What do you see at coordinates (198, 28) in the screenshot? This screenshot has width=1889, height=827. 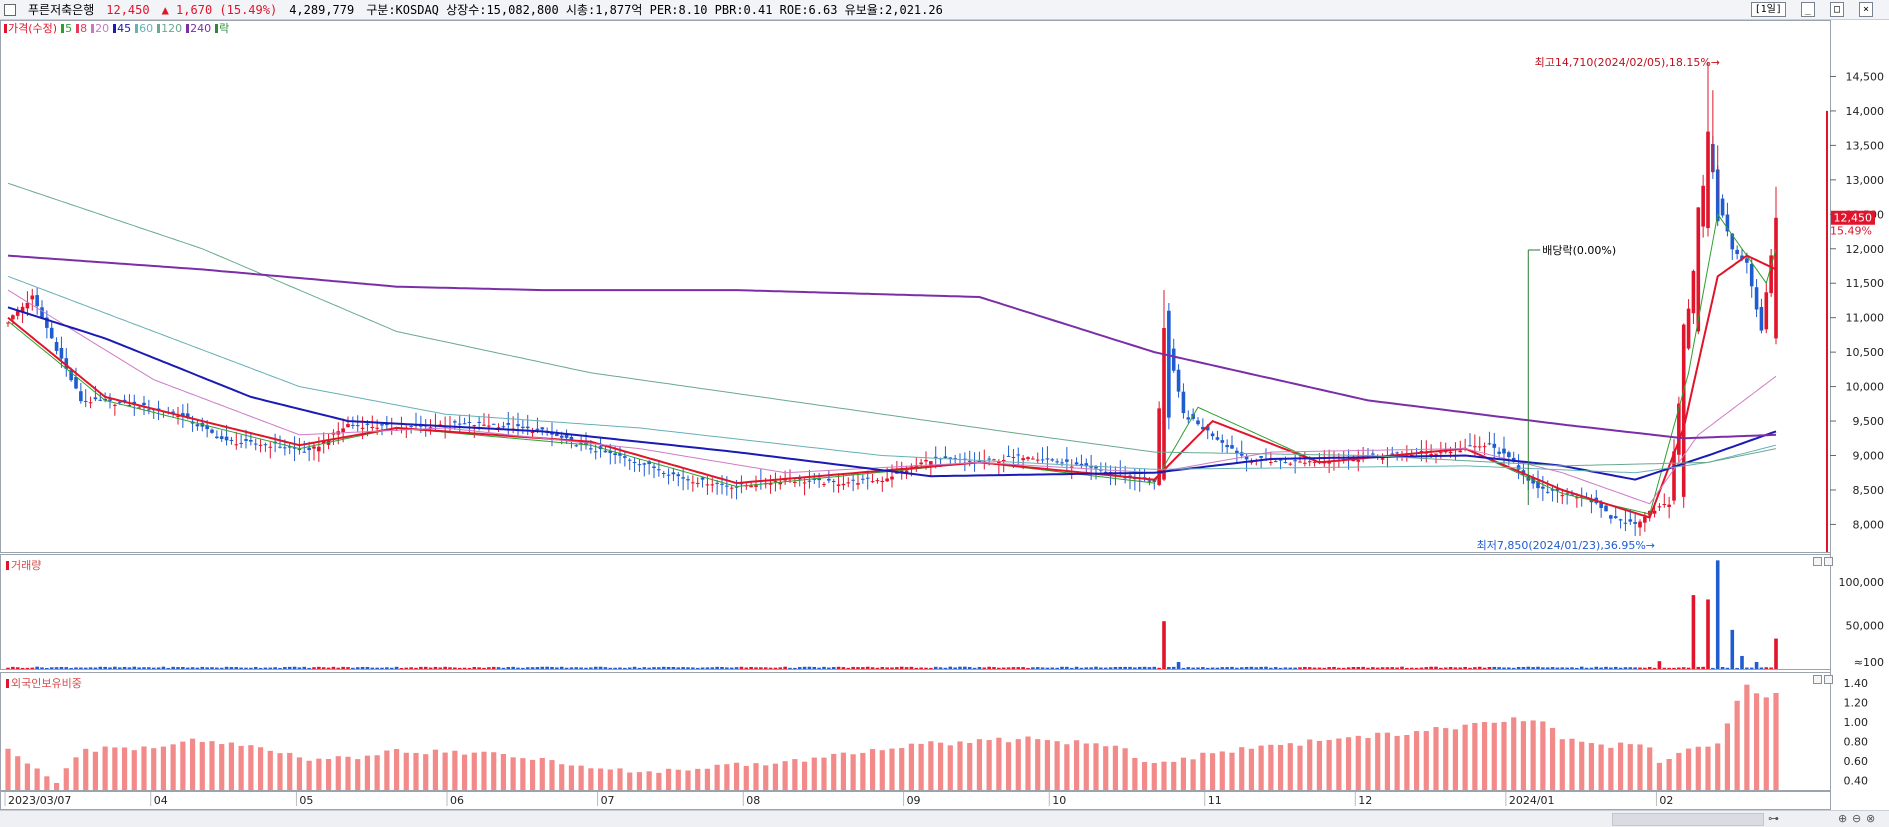 I see `legend-item: 240` at bounding box center [198, 28].